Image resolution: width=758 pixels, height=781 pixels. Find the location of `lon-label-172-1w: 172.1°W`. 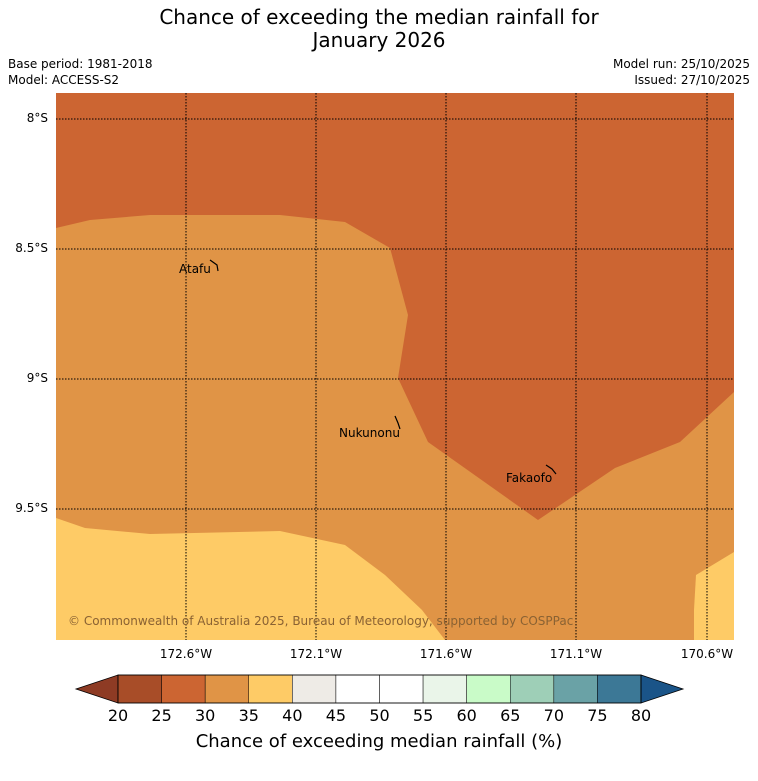

lon-label-172-1w: 172.1°W is located at coordinates (316, 654).